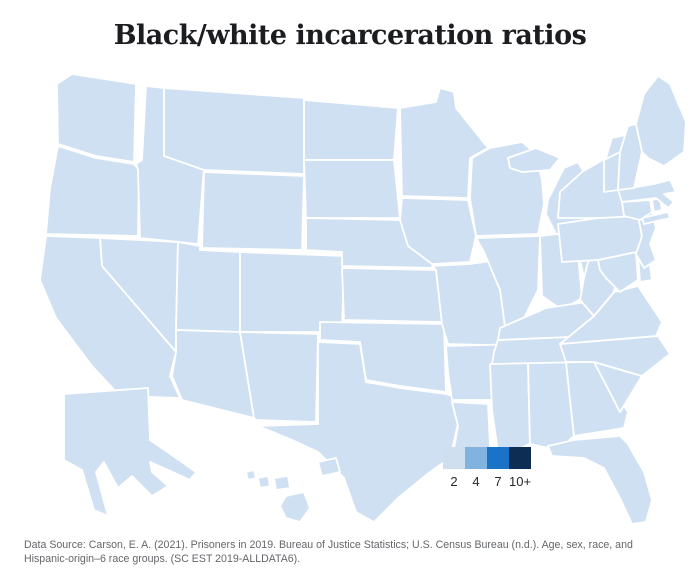 The height and width of the screenshot is (582, 700). What do you see at coordinates (392, 295) in the screenshot?
I see `state-ks` at bounding box center [392, 295].